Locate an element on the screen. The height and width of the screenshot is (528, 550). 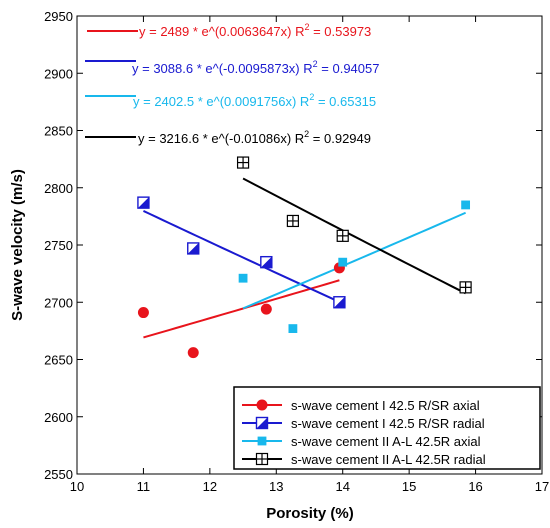
y-tick-label: 2600 is located at coordinates (58, 417).